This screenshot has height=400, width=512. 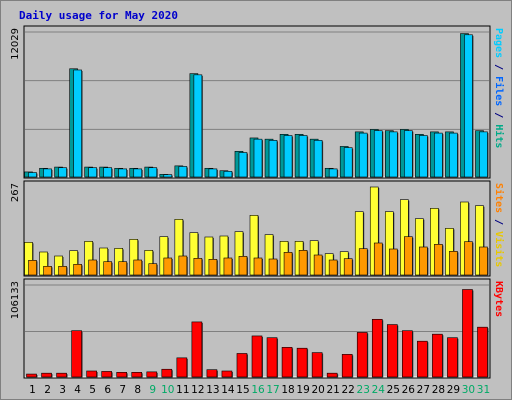 I want to click on legend-part: Files, so click(x=499, y=91).